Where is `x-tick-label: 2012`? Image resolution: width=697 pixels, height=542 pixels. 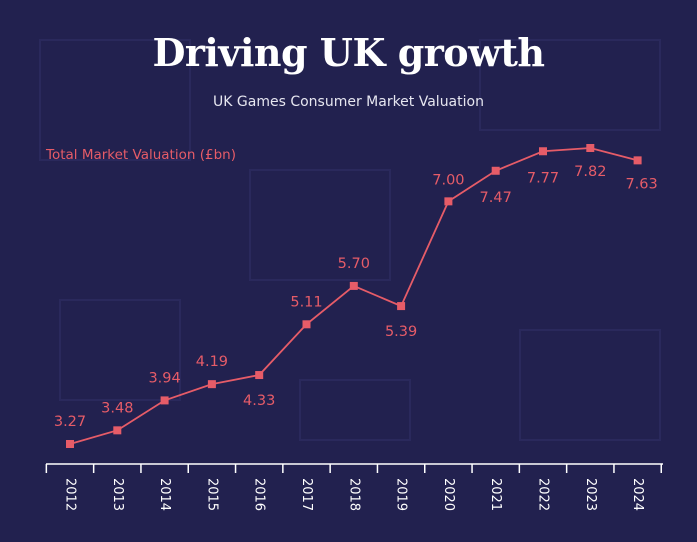
x-tick-label: 2012 is located at coordinates (70, 494).